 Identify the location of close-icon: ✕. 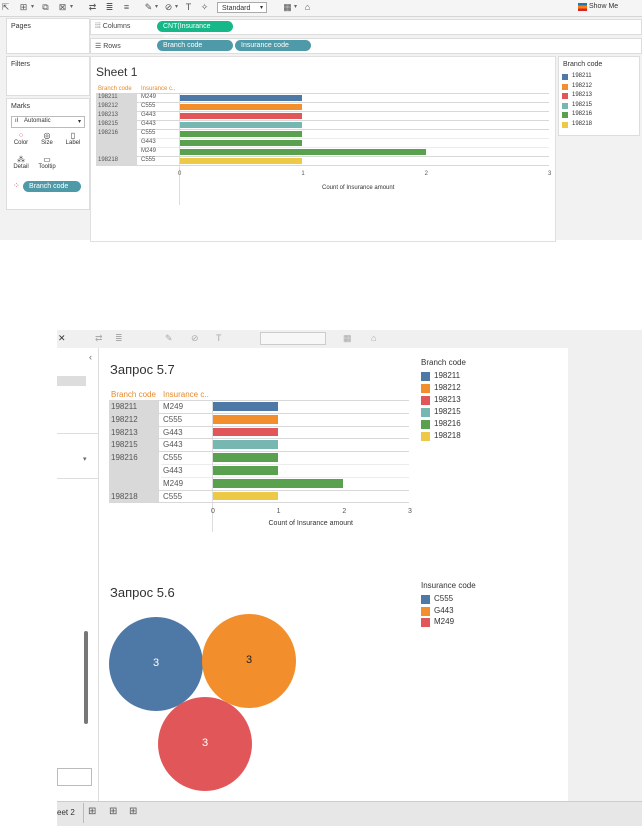
(62, 338).